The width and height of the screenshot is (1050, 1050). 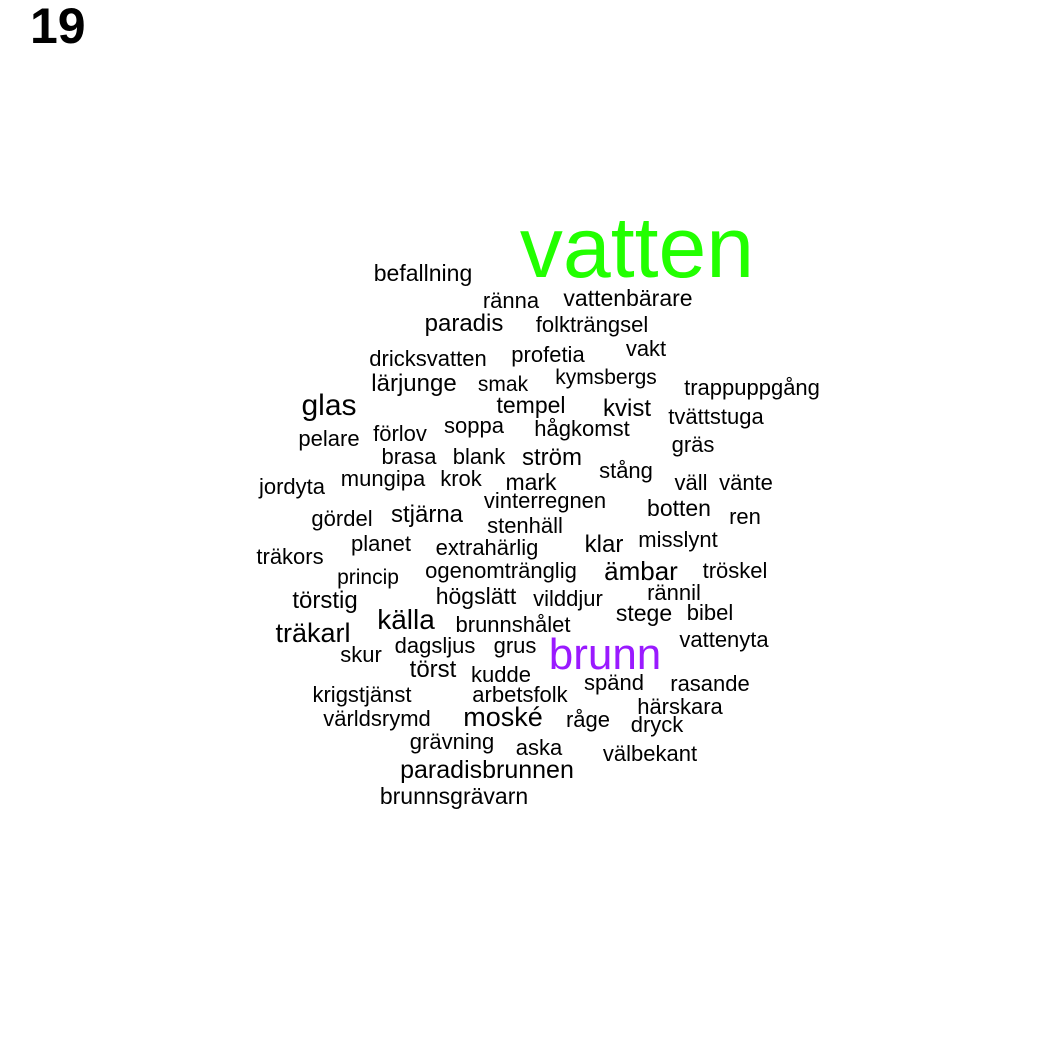 What do you see at coordinates (433, 669) in the screenshot?
I see `word-torst: törst` at bounding box center [433, 669].